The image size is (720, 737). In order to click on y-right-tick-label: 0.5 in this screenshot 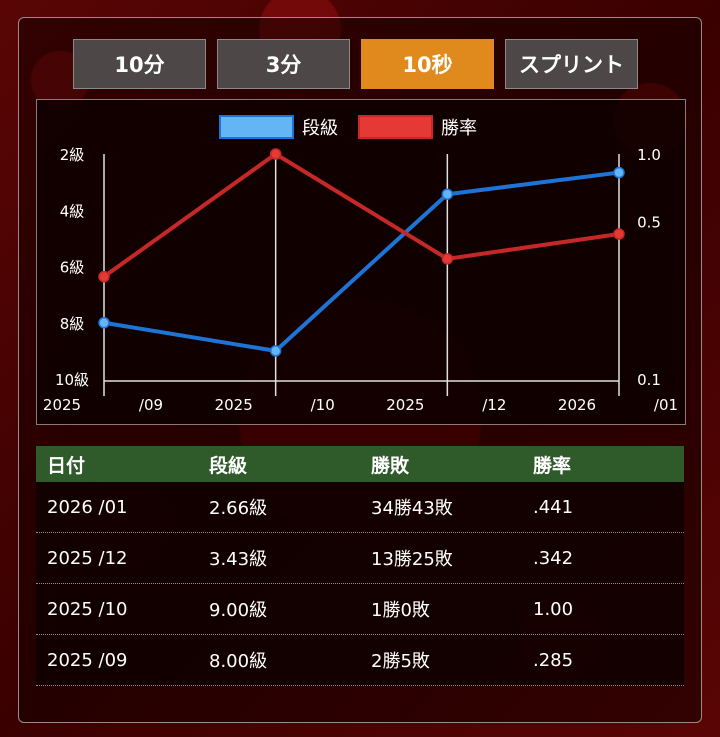, I will do `click(649, 223)`.